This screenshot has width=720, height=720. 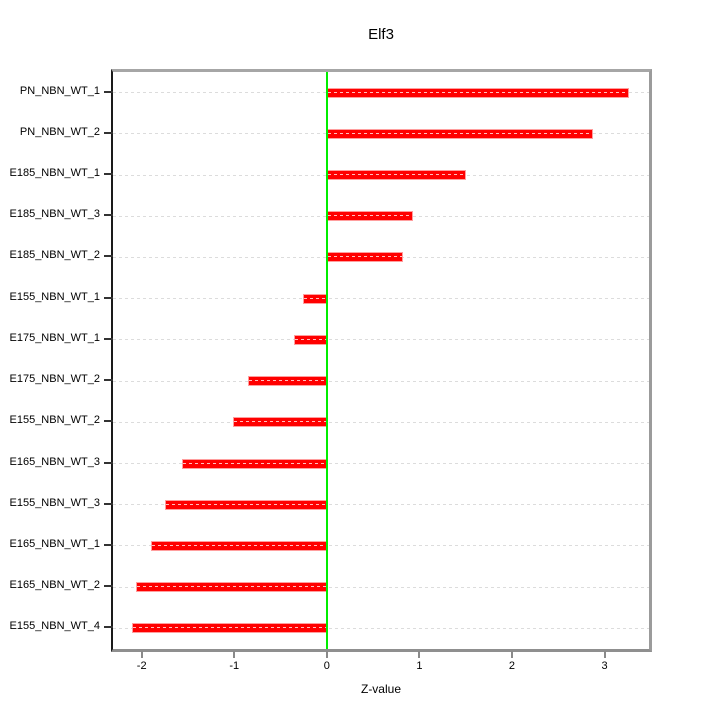 I want to click on x-tick-label: 3, so click(x=604, y=666).